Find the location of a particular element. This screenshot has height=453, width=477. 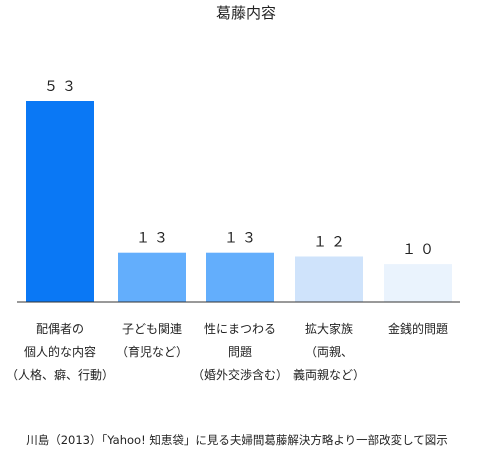

category-label-4-line-3: 義両親など） is located at coordinates (329, 374).